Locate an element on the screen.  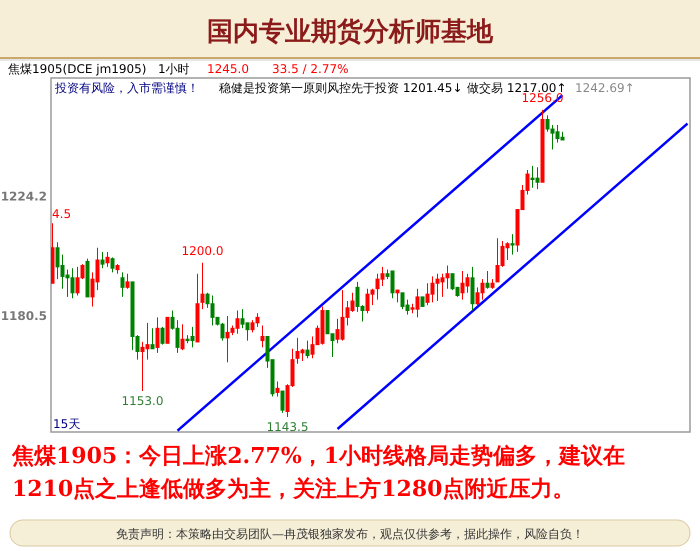
chart-title: 焦煤1905(DCE jm1905) is located at coordinates (77, 69).